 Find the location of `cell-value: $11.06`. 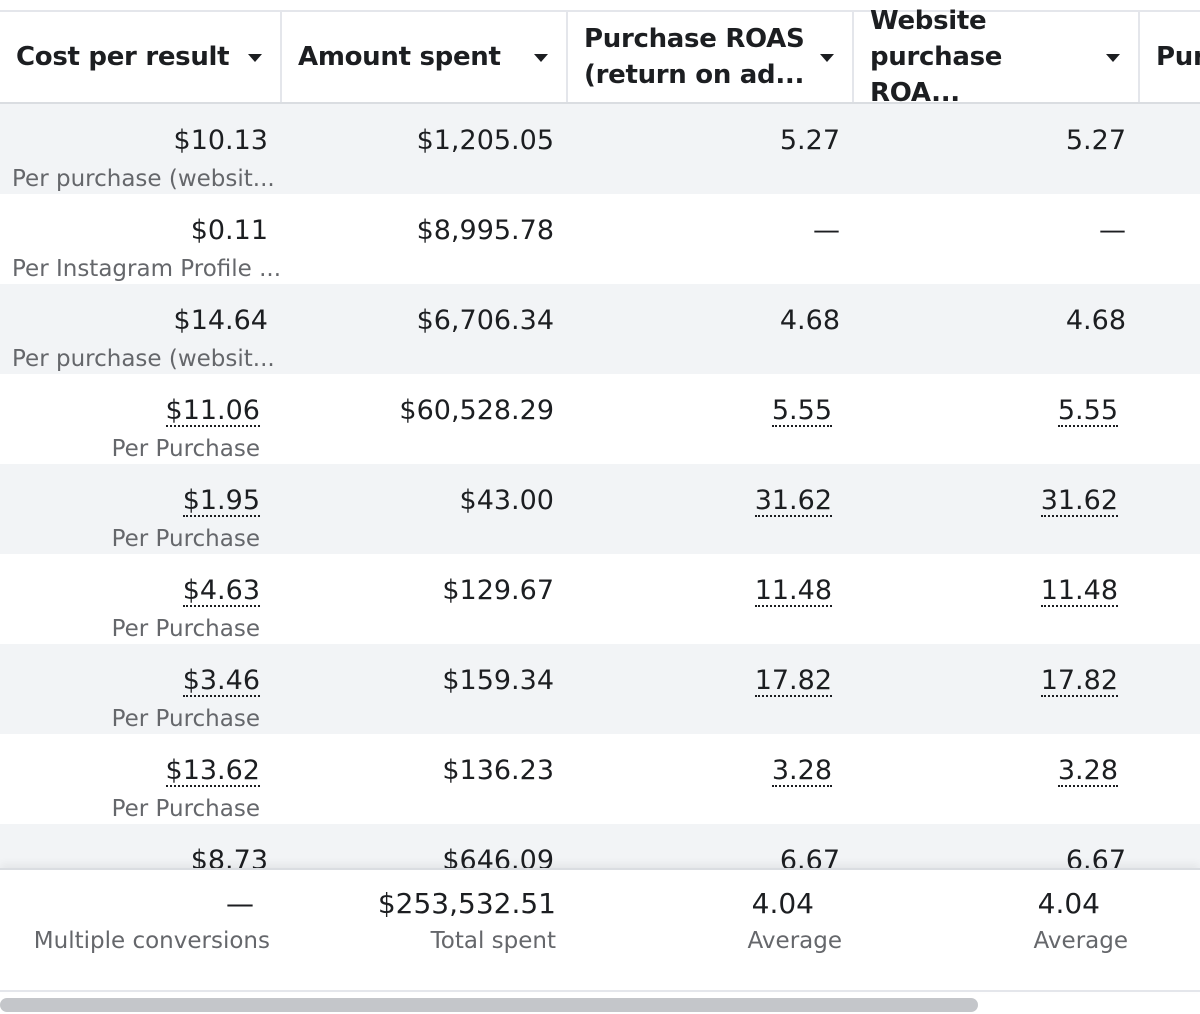

cell-value: $11.06 is located at coordinates (212, 411).